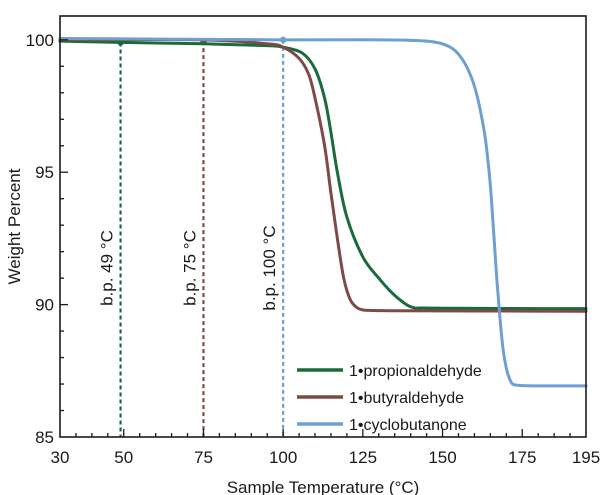 The height and width of the screenshot is (495, 602). Describe the element at coordinates (442, 457) in the screenshot. I see `x-tick-label: 150` at that location.